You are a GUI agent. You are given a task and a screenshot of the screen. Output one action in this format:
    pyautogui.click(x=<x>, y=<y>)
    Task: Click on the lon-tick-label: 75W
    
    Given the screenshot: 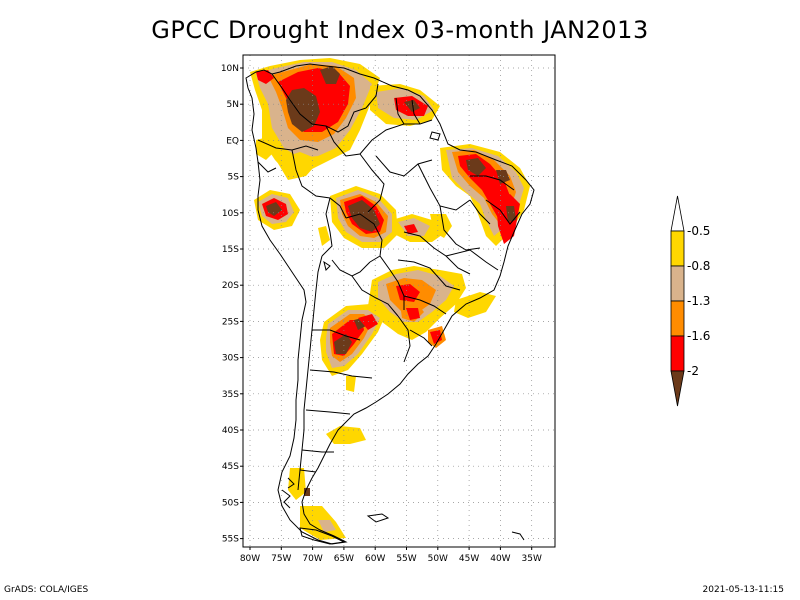 What is the action you would take?
    pyautogui.click(x=281, y=559)
    